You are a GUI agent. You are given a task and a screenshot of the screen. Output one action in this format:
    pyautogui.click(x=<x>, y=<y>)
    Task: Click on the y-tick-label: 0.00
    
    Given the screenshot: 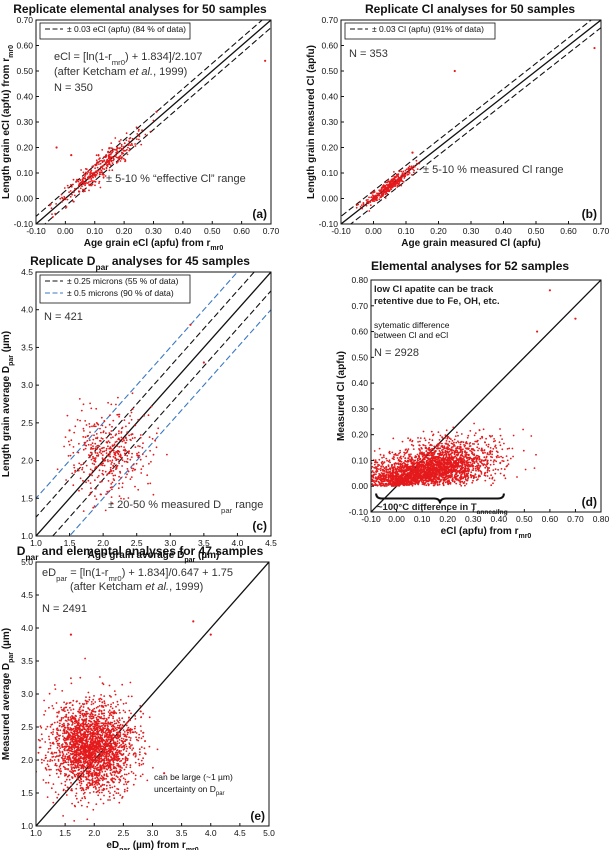 What is the action you would take?
    pyautogui.click(x=329, y=199)
    